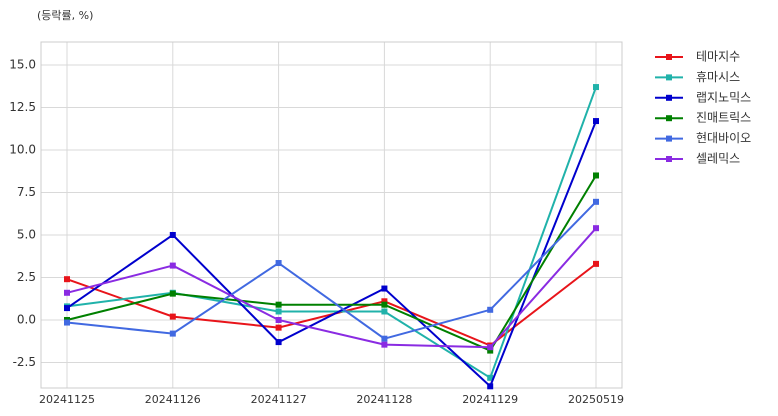 This screenshot has height=416, width=778. What do you see at coordinates (26, 319) in the screenshot?
I see `y-tick-label: 0.0` at bounding box center [26, 319].